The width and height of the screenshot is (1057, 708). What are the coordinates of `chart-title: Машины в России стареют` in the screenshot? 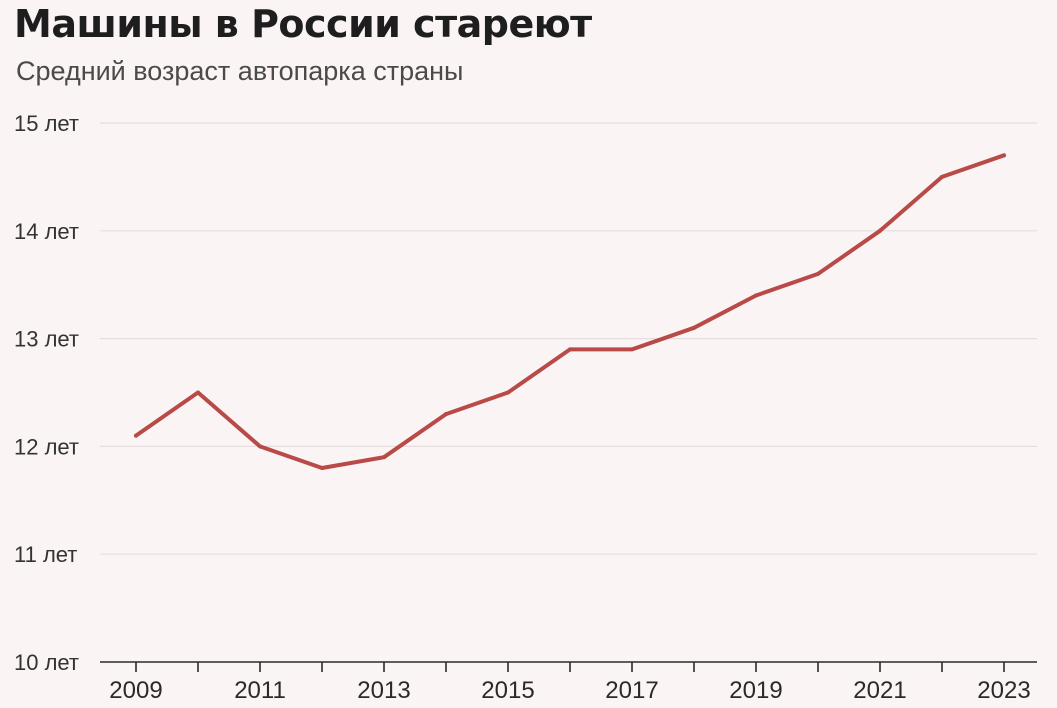 It's located at (303, 24).